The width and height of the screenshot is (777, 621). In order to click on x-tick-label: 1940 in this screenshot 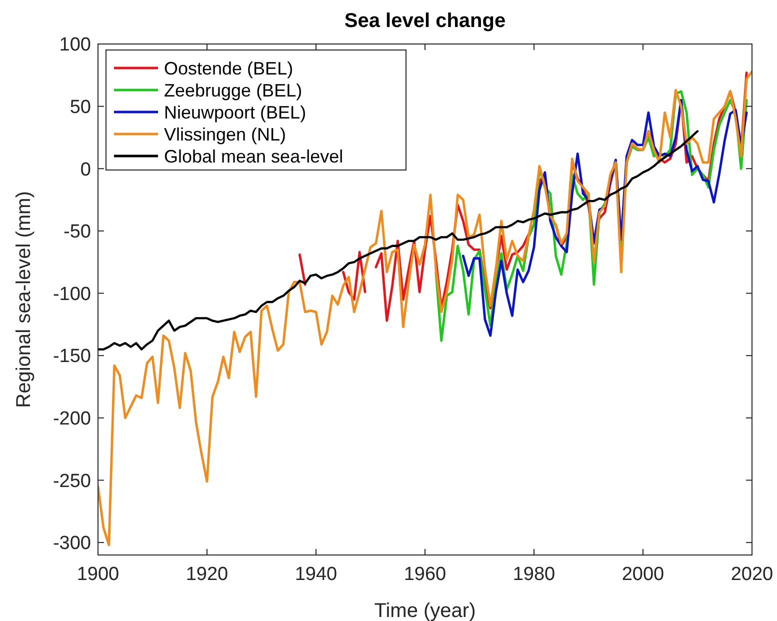, I will do `click(316, 574)`.